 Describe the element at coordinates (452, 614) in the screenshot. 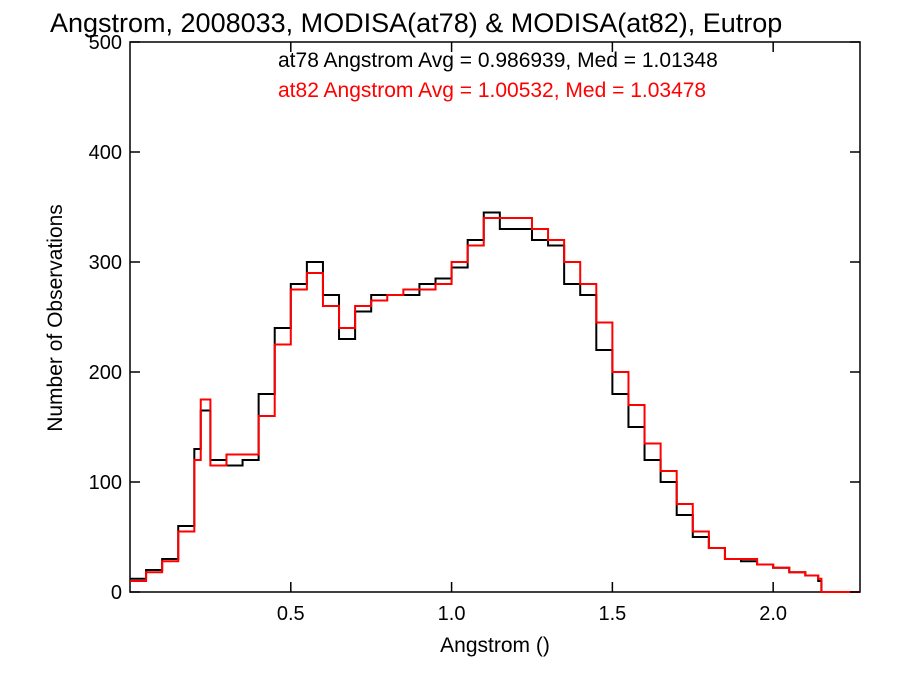

I see `x-tick-label: 1.0` at that location.